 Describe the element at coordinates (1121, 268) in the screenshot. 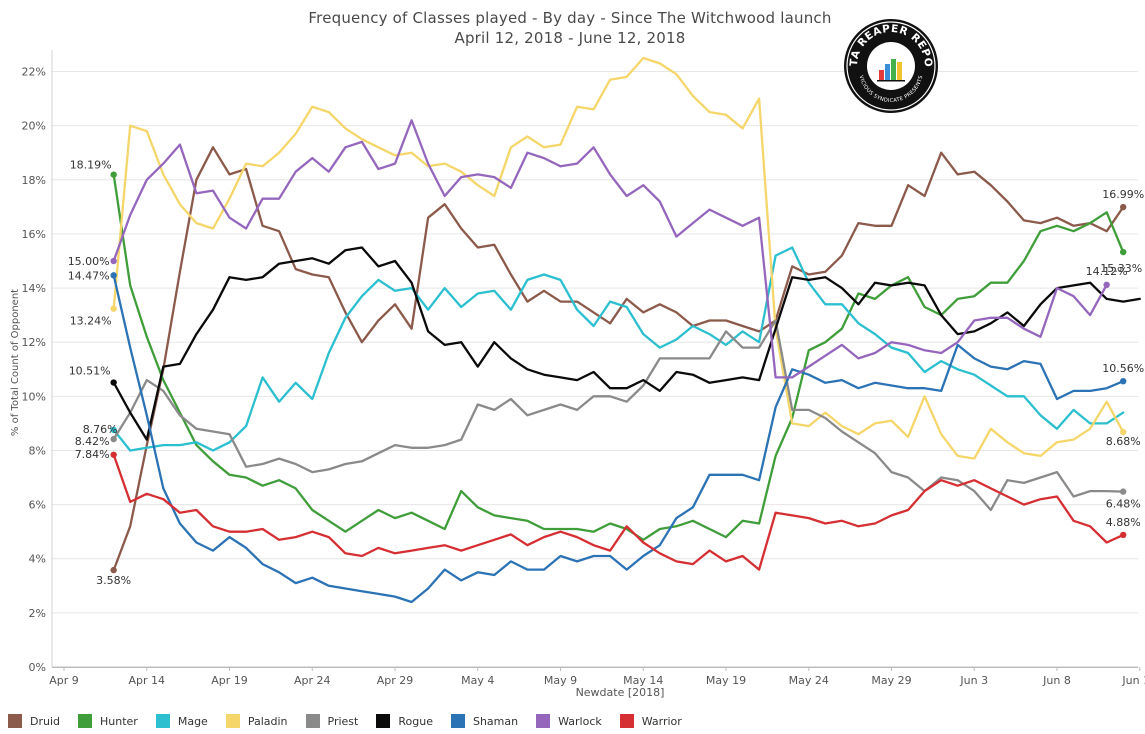

I see `end-label-hunter: 15.33%` at that location.